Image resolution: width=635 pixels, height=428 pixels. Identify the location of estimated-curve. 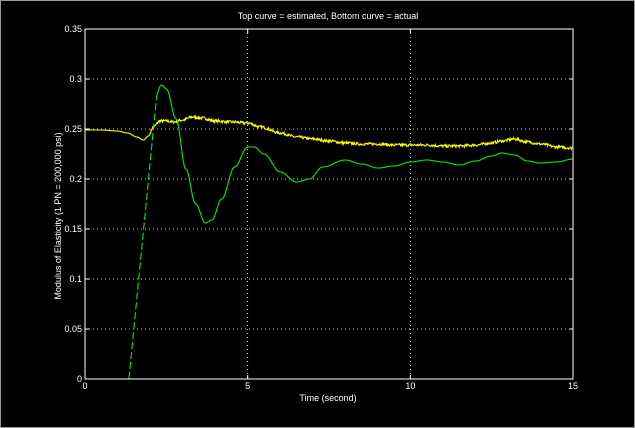
(329, 132).